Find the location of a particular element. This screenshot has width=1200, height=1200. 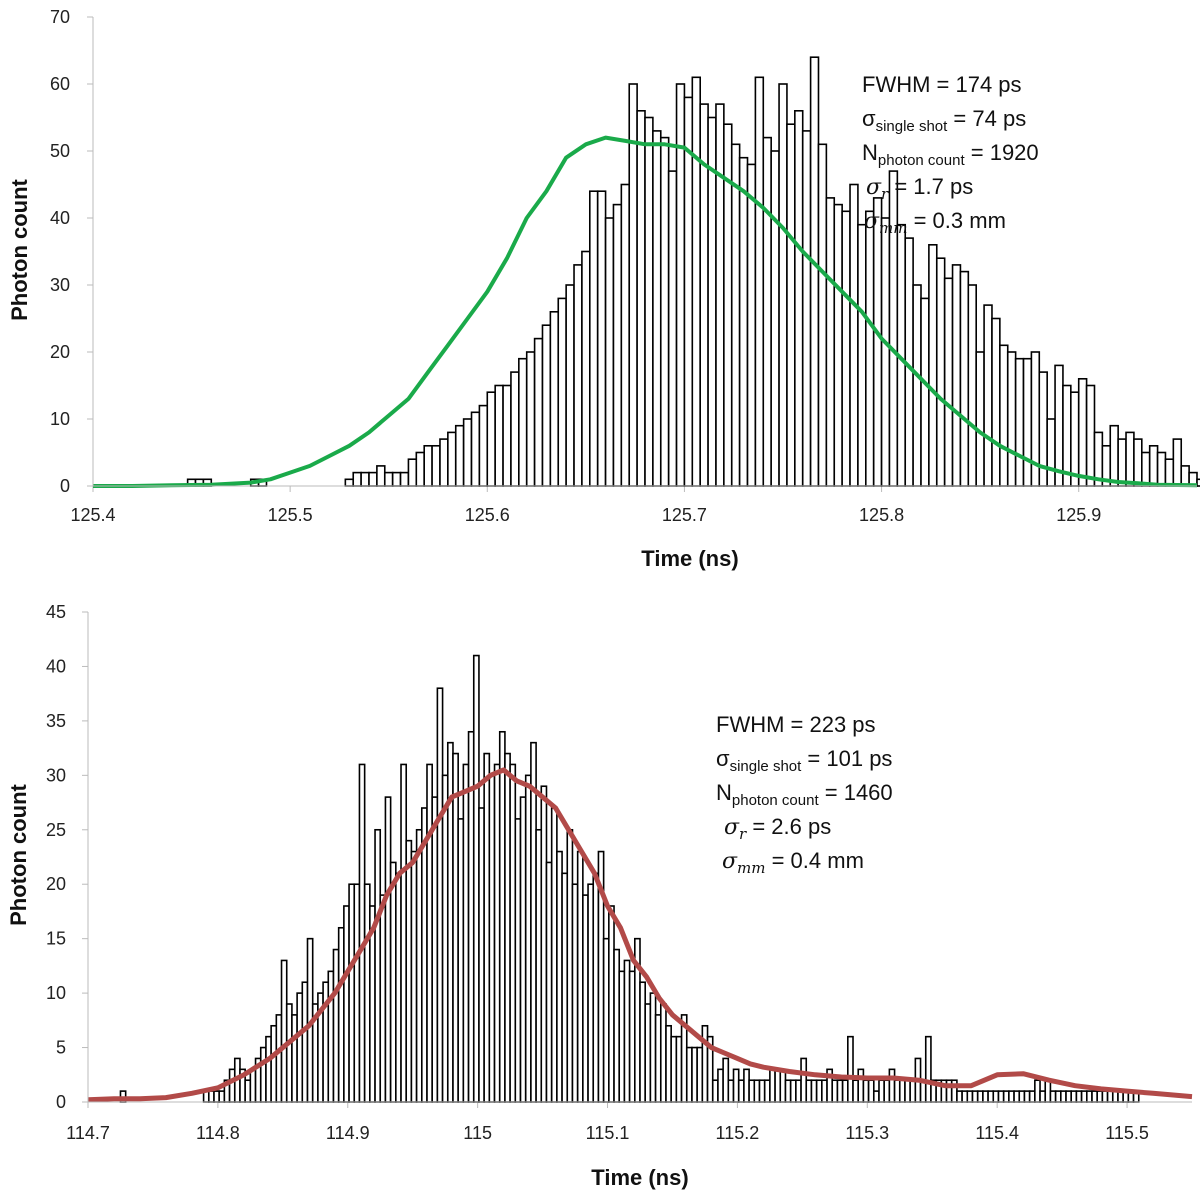

bottom-x-tick-label: 115 is located at coordinates (477, 1133).